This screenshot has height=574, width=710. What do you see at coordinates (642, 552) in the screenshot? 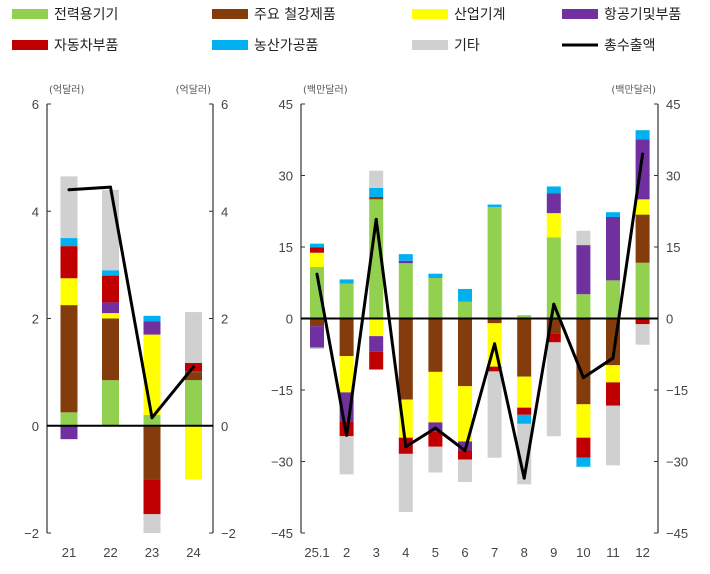
I see `x-tick-label: 12` at bounding box center [642, 552].